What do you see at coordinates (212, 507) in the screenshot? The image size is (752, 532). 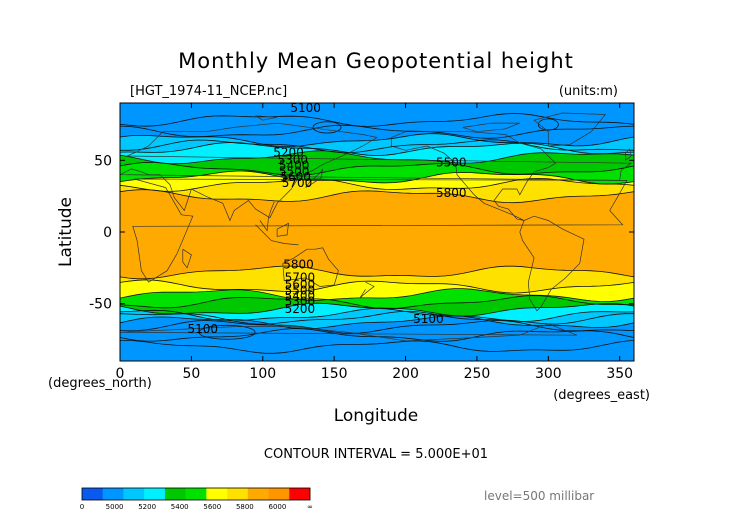 I see `colorbar-label: 5600` at bounding box center [212, 507].